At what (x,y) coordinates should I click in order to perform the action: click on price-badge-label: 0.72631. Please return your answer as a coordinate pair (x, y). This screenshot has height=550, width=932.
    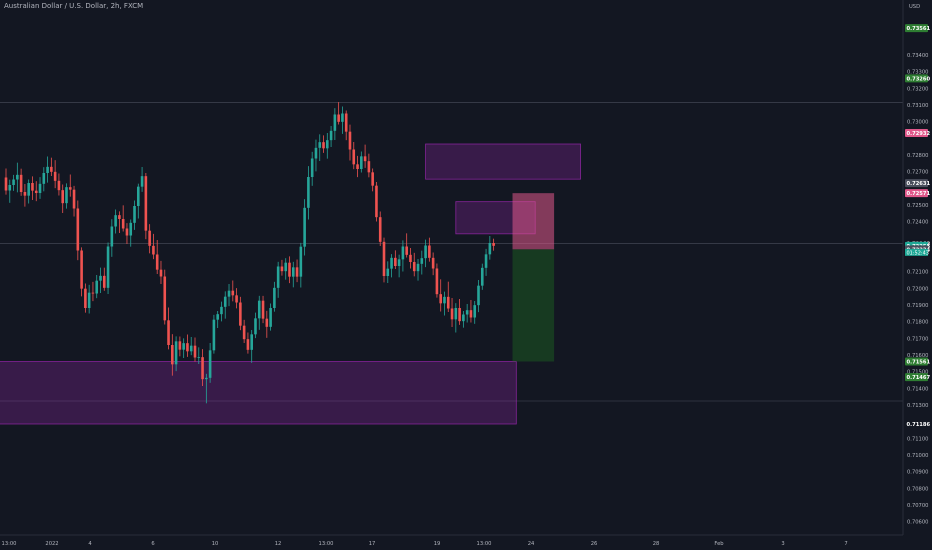
    Looking at the image, I should click on (919, 184).